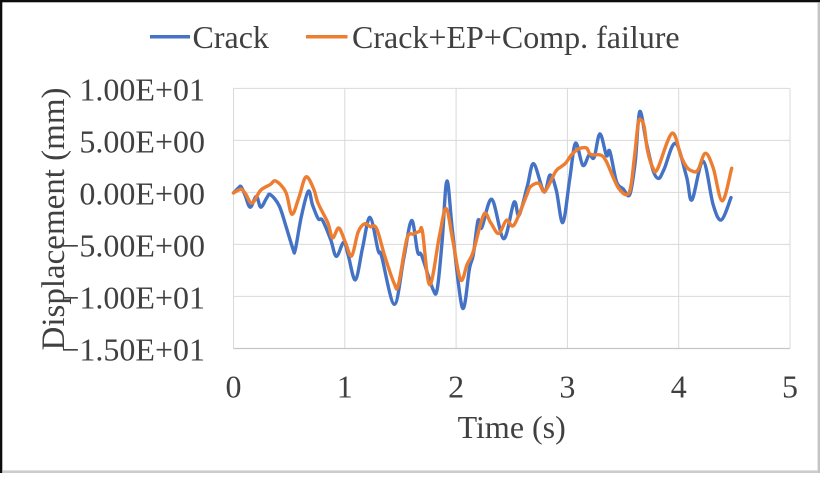  Describe the element at coordinates (142, 89) in the screenshot. I see `svg-text: 1.00E+01` at that location.